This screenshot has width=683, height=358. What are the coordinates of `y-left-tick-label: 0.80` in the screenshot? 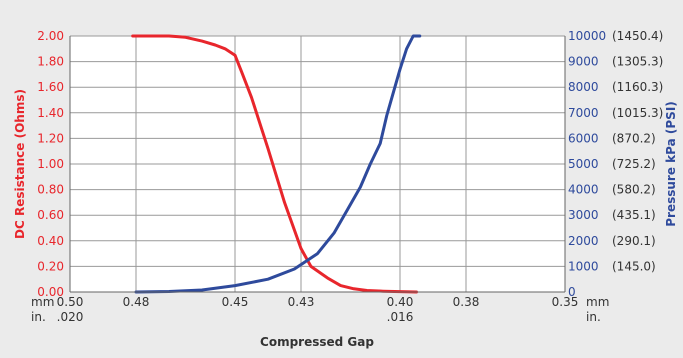 It's located at (50, 190).